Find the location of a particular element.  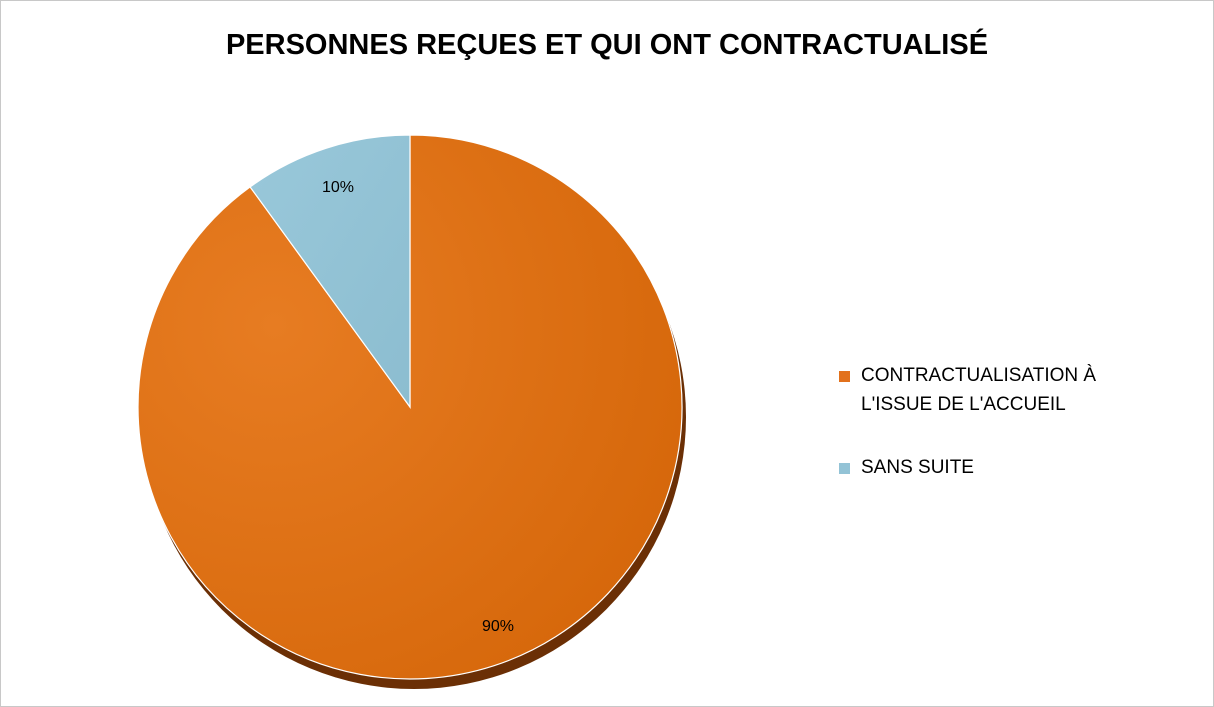

pie-slice-sans-suite is located at coordinates (330, 271).